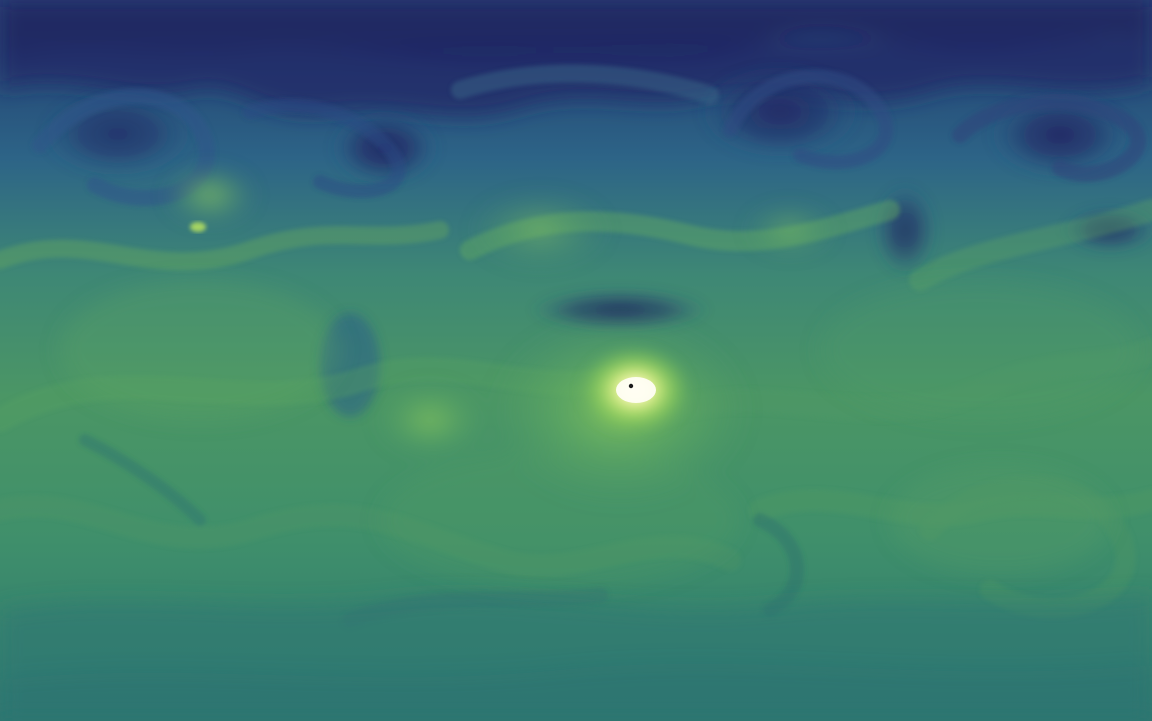  What do you see at coordinates (631, 386) in the screenshot?
I see `hotspot-marker` at bounding box center [631, 386].